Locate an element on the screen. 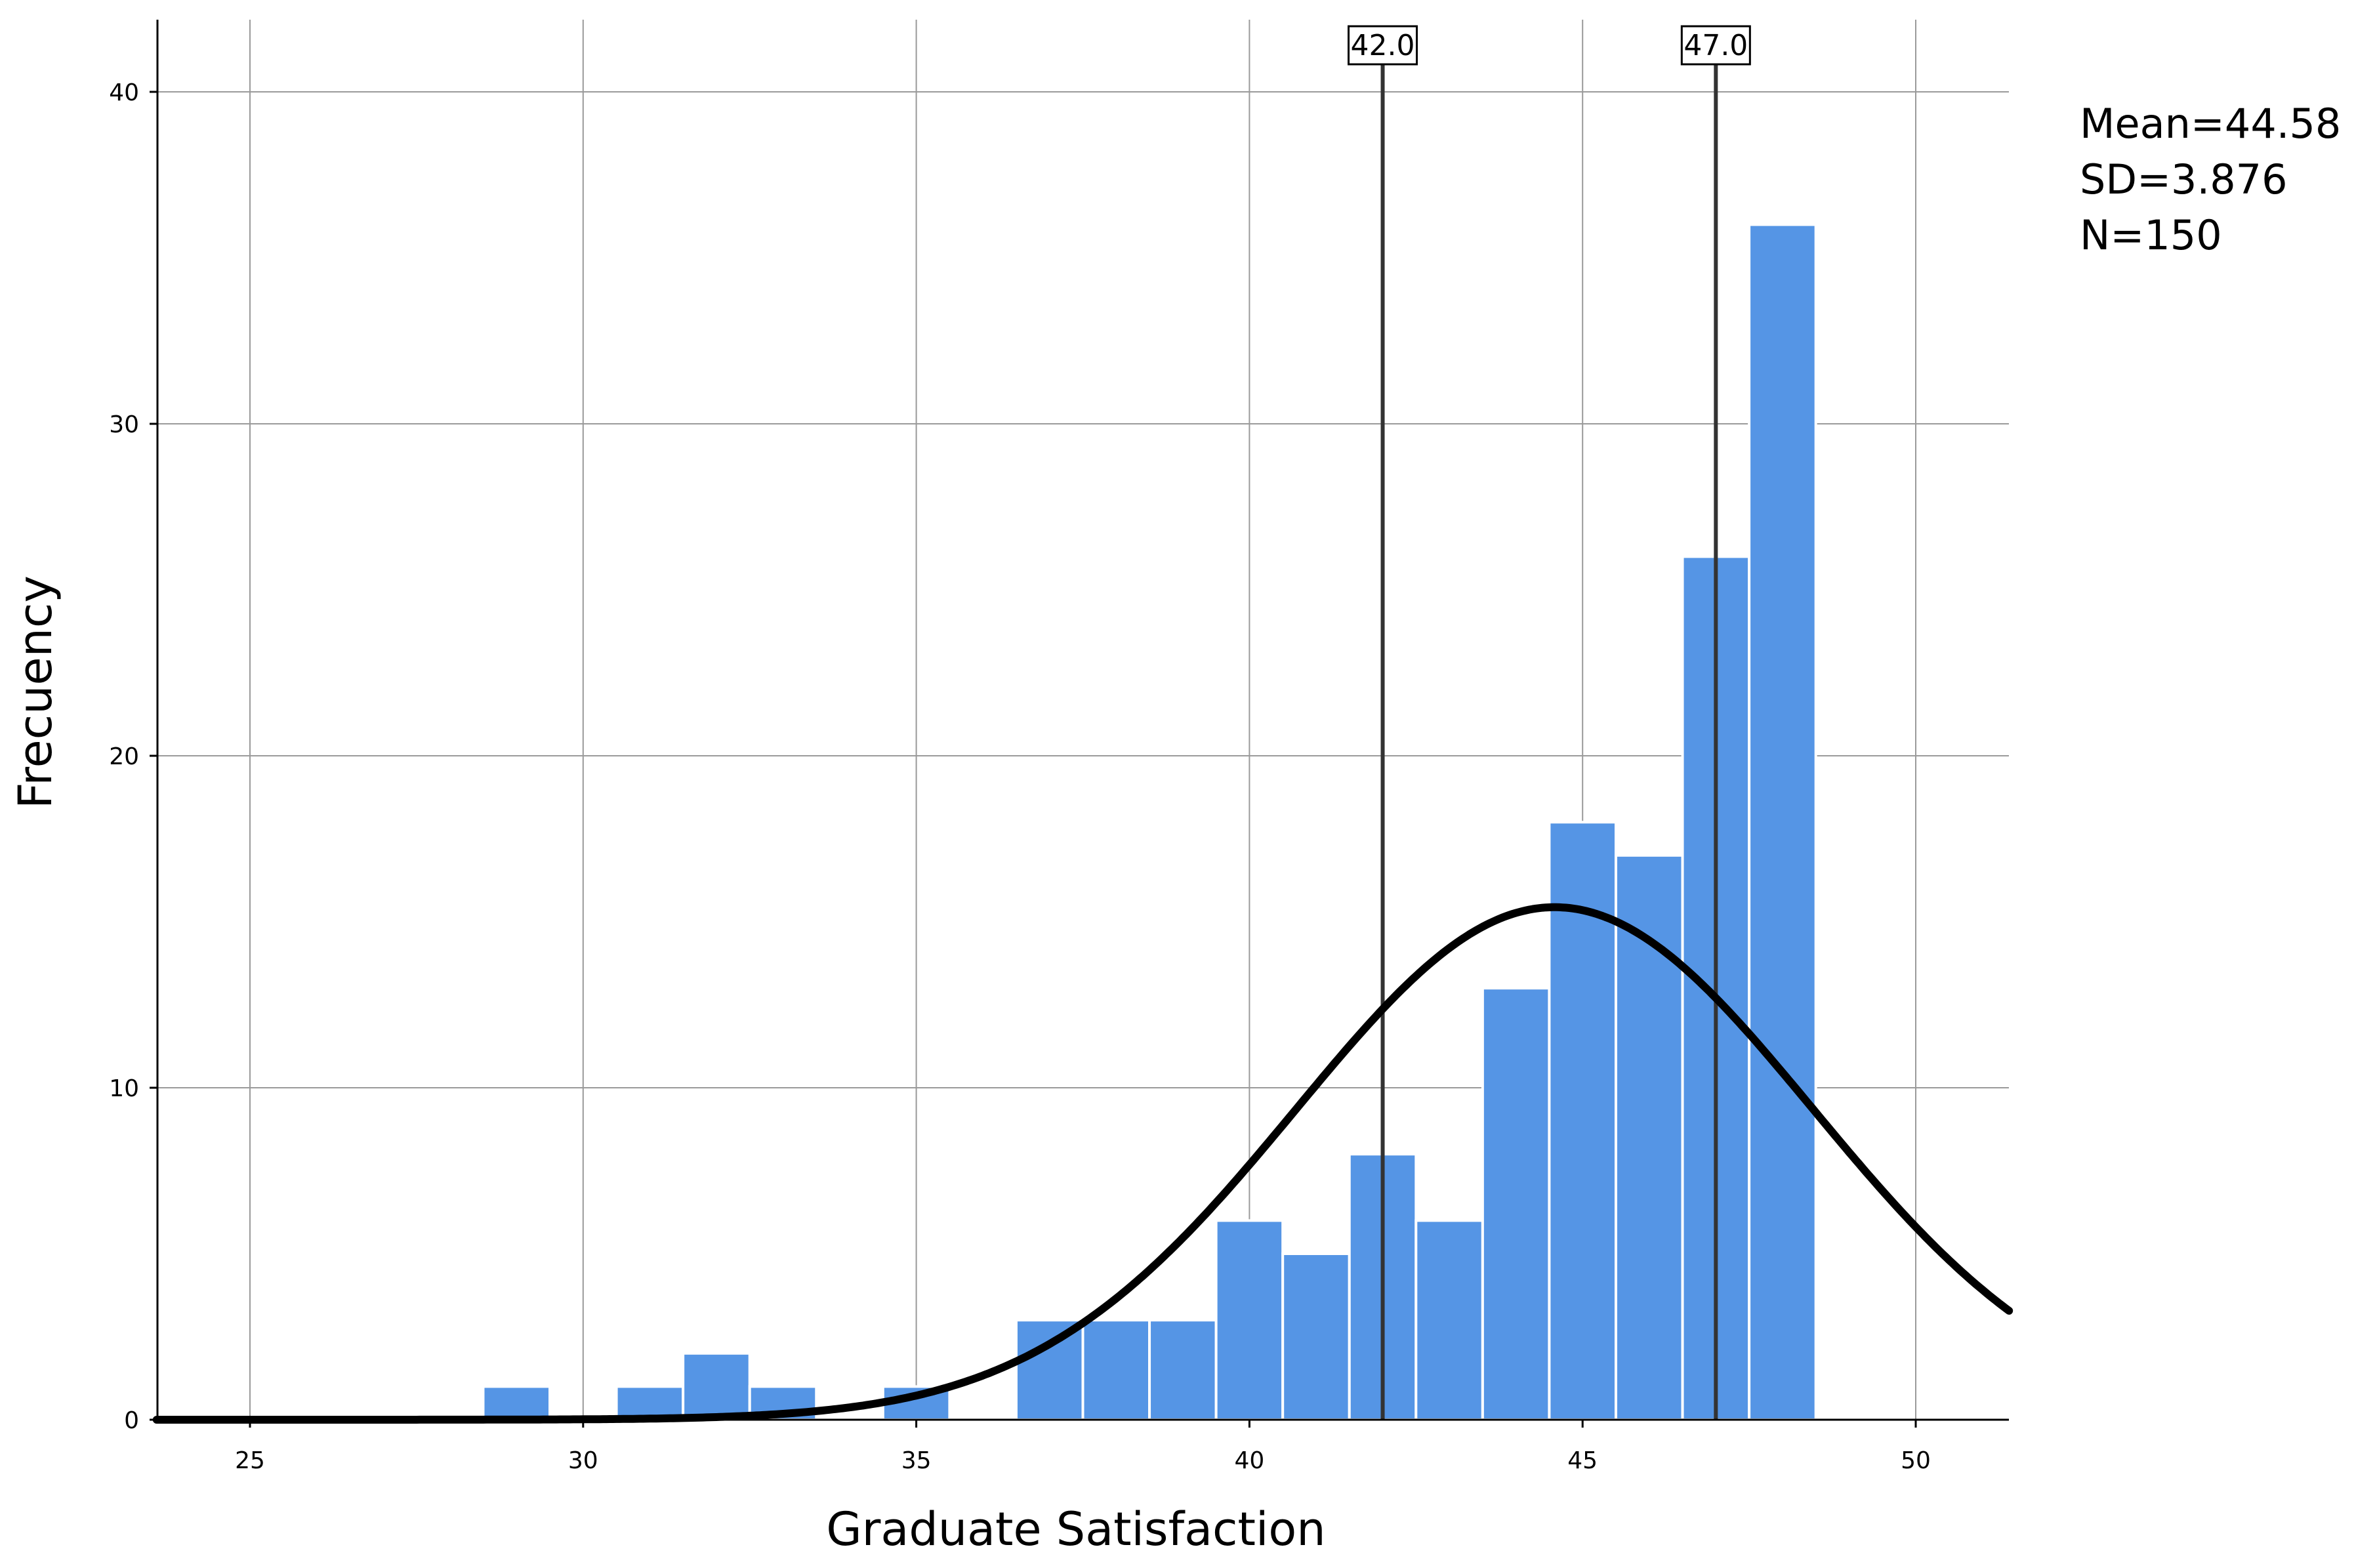  y-tick-label: 0 is located at coordinates (131, 1420).